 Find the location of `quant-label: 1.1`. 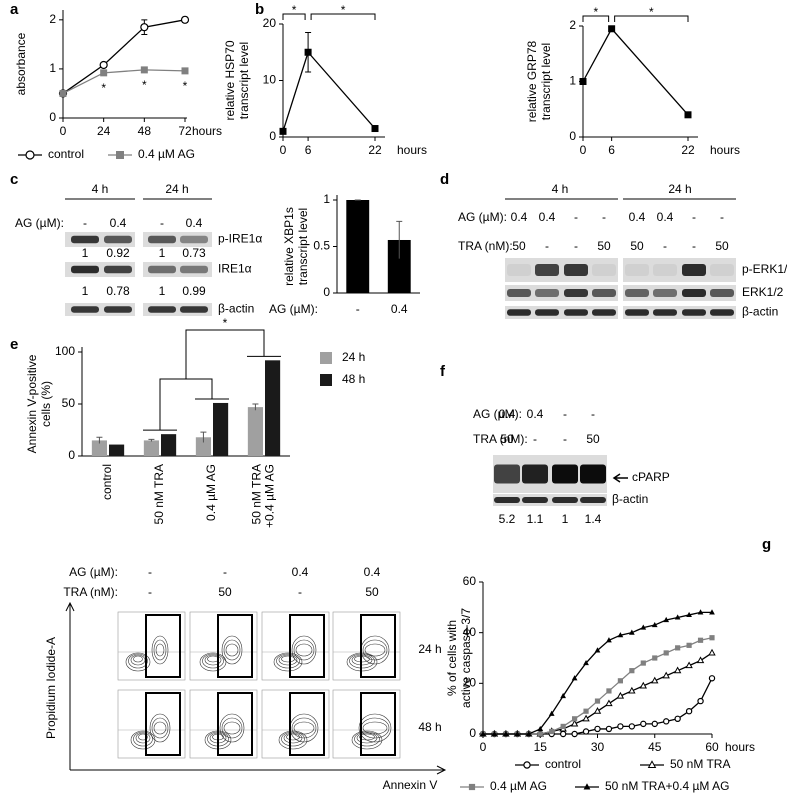

quant-label: 1.1 is located at coordinates (535, 519).